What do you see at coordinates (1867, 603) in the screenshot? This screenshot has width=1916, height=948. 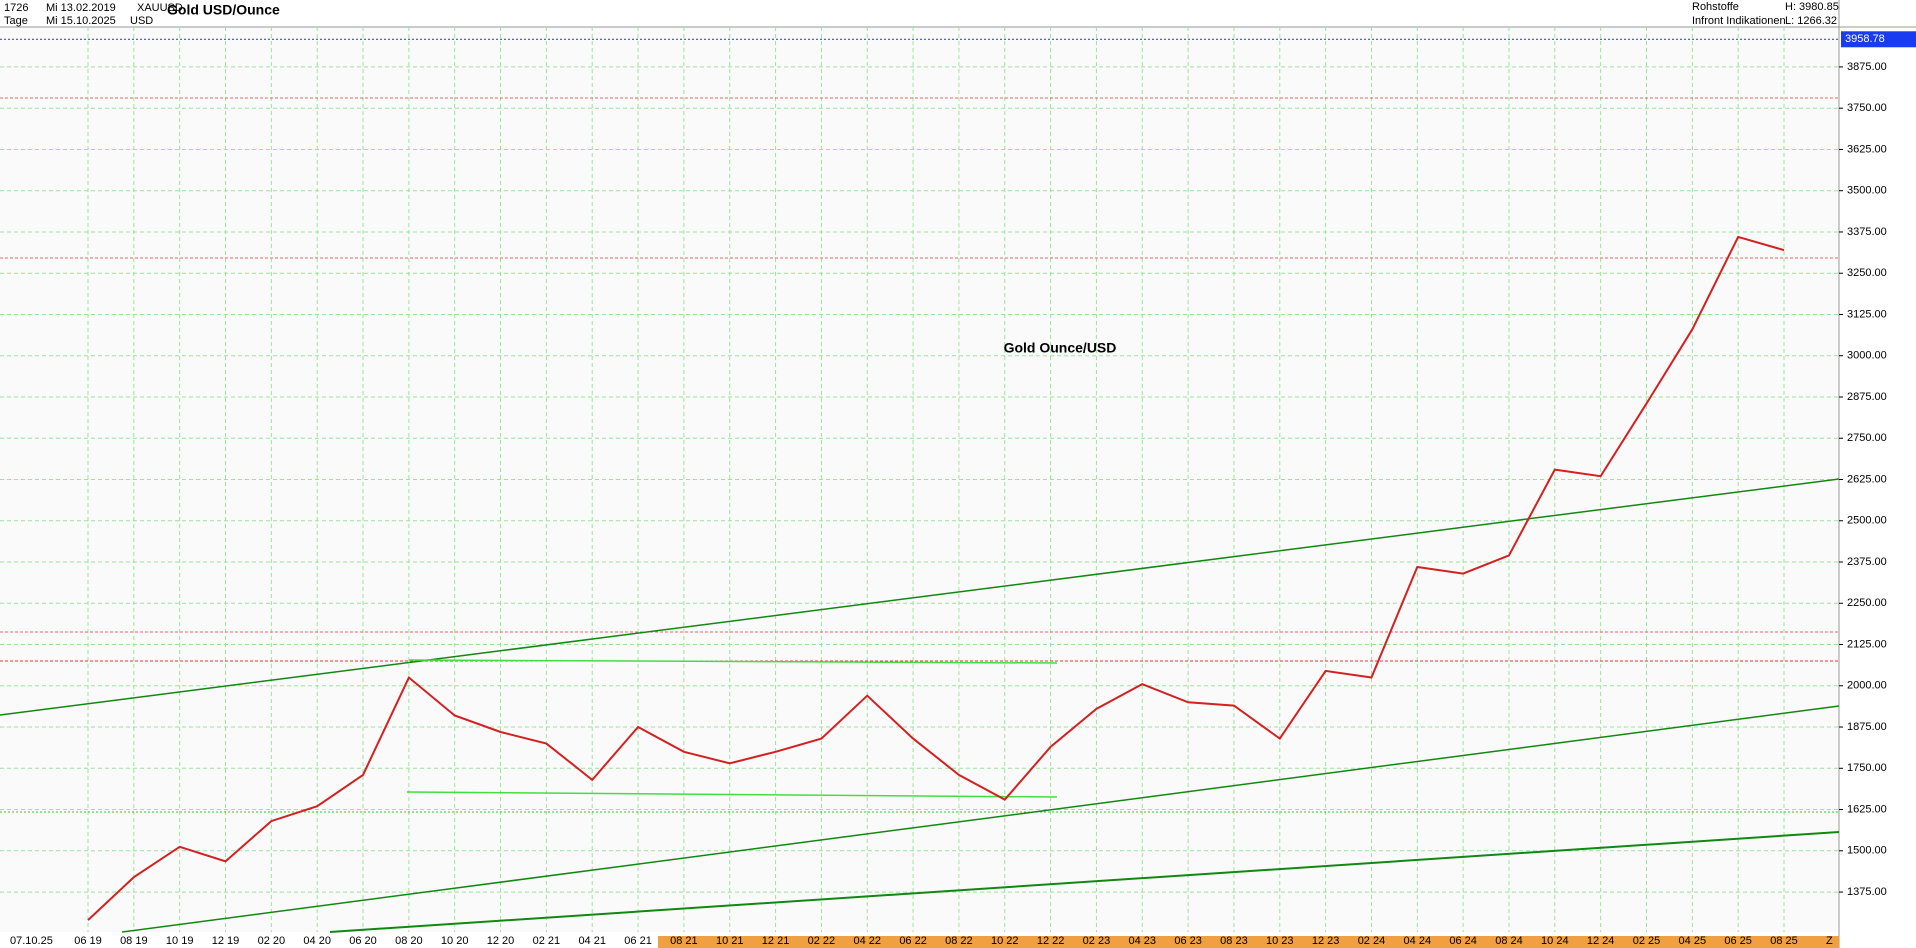 I see `y-tick-label: 2250.00` at bounding box center [1867, 603].